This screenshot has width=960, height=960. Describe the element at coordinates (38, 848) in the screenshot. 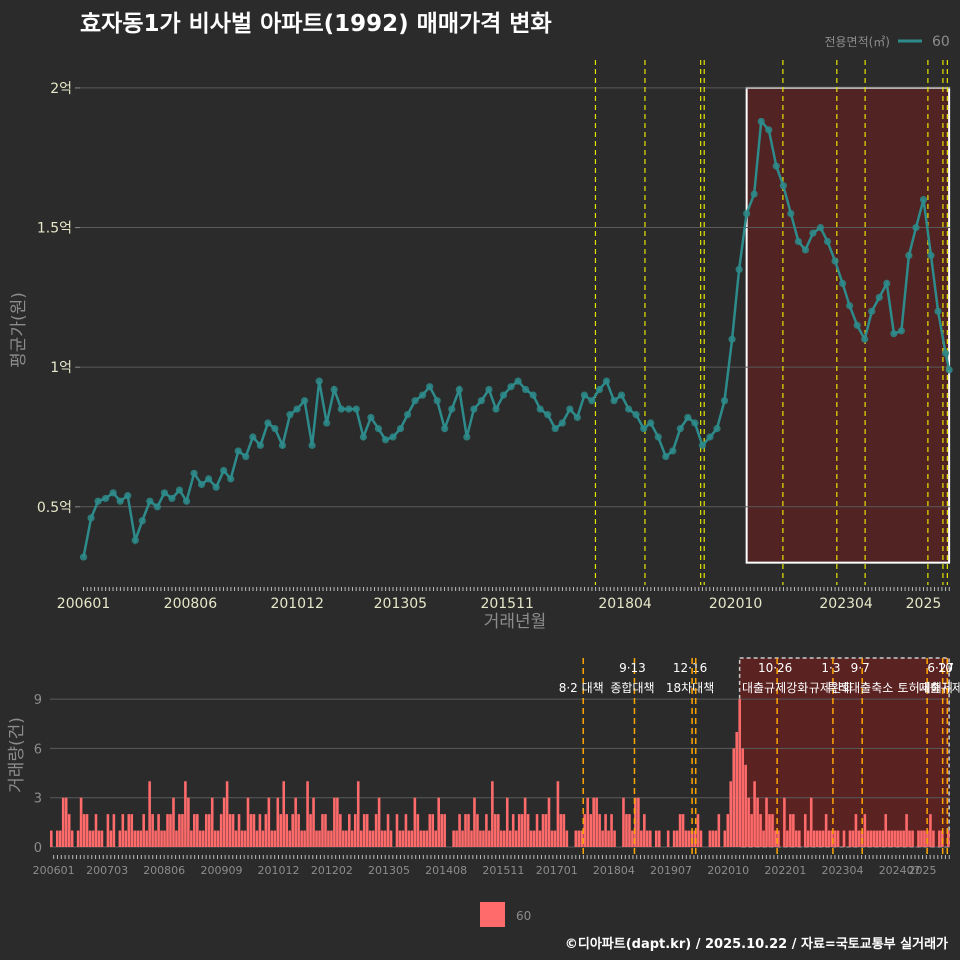

I see `volume-y-tick-label: 0` at that location.